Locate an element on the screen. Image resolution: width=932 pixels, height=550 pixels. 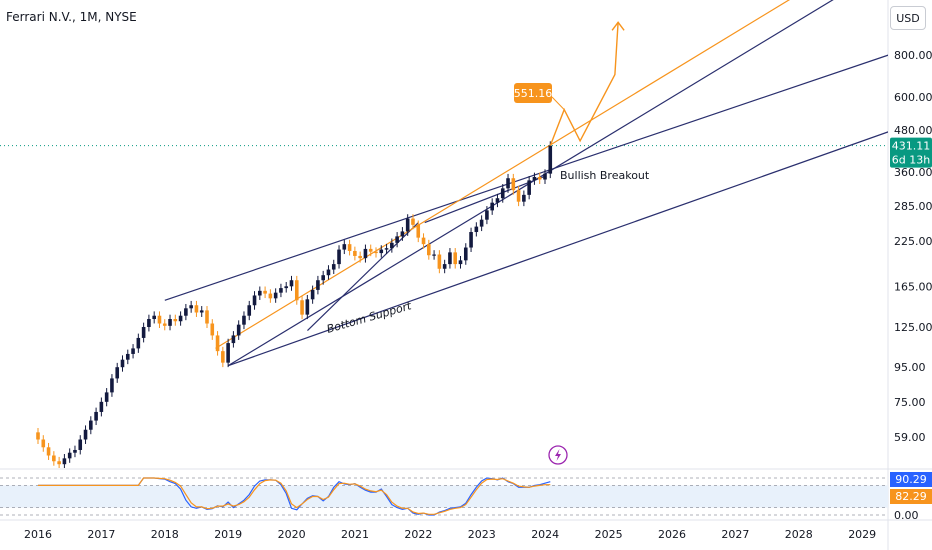
x-tick-label: 2023 is located at coordinates (482, 534).